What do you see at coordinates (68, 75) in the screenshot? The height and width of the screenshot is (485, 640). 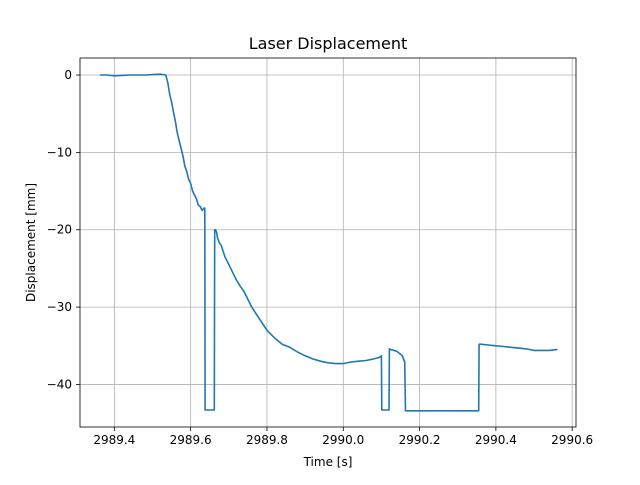 I see `y-tick-label: 0` at bounding box center [68, 75].